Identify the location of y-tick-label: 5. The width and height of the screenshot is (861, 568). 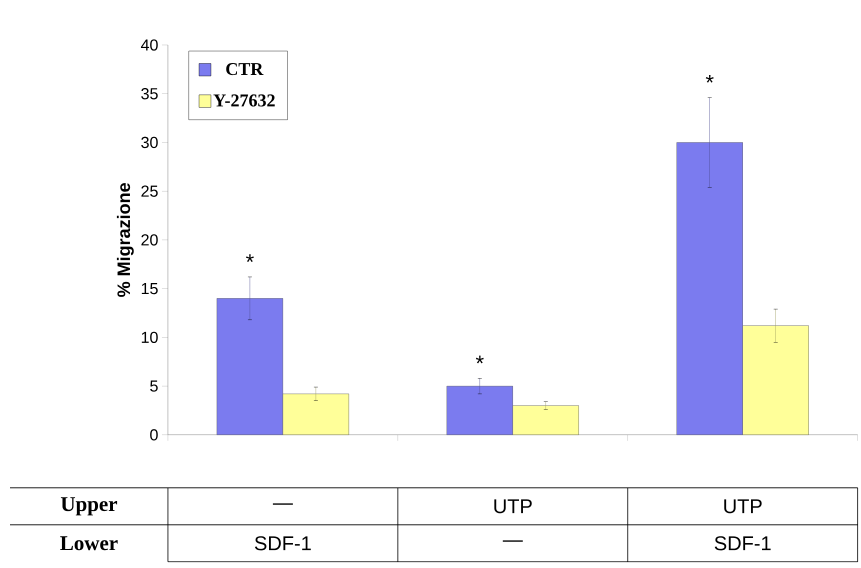
(154, 386).